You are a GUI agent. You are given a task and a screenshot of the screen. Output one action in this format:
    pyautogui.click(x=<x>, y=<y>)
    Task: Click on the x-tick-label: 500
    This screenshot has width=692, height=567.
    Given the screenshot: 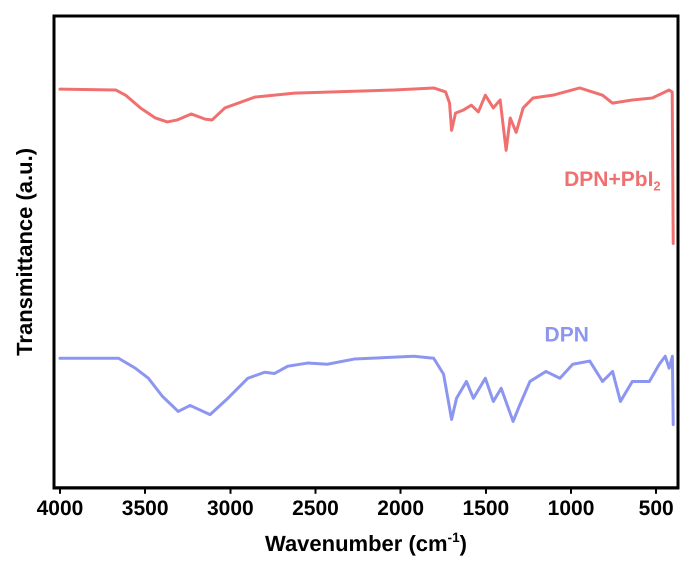 What is the action you would take?
    pyautogui.click(x=656, y=508)
    